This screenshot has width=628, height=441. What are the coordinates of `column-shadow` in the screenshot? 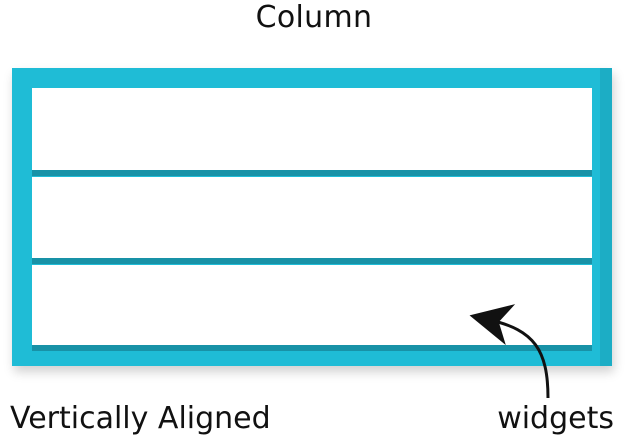 It's located at (606, 217).